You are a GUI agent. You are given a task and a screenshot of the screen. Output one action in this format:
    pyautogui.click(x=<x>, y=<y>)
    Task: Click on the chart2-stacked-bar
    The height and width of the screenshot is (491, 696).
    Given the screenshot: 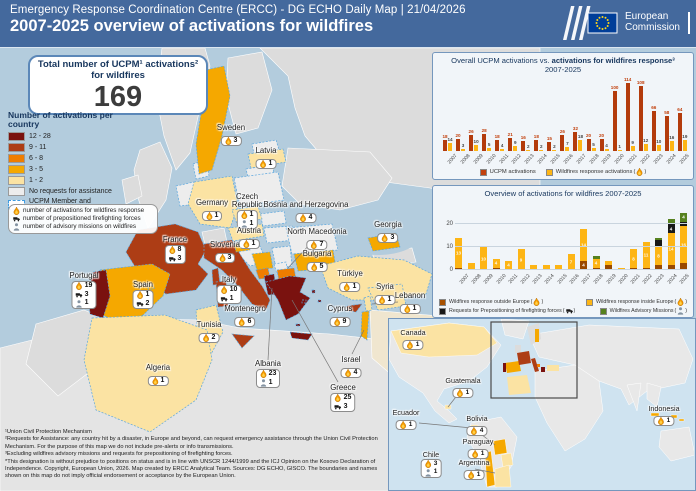 What is the action you would take?
    pyautogui.click(x=558, y=267)
    